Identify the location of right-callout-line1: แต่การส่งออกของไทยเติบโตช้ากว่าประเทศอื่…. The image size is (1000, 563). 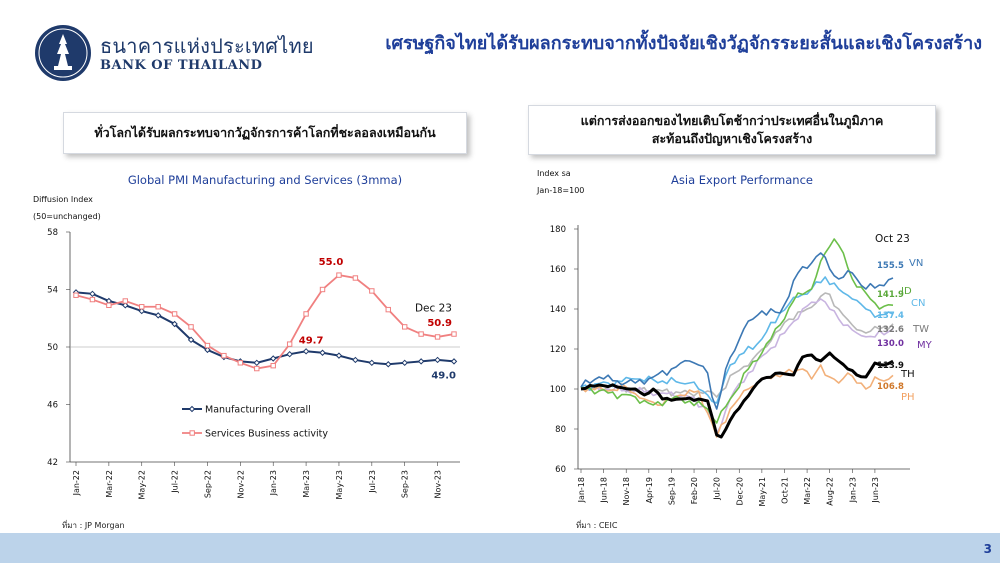
(732, 120).